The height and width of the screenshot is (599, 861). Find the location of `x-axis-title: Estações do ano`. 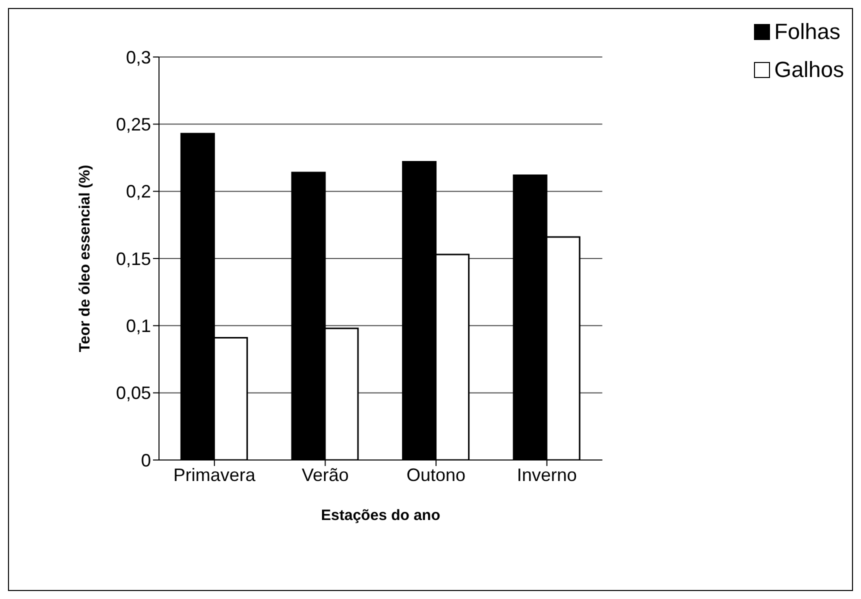

x-axis-title: Estações do ano is located at coordinates (380, 515).